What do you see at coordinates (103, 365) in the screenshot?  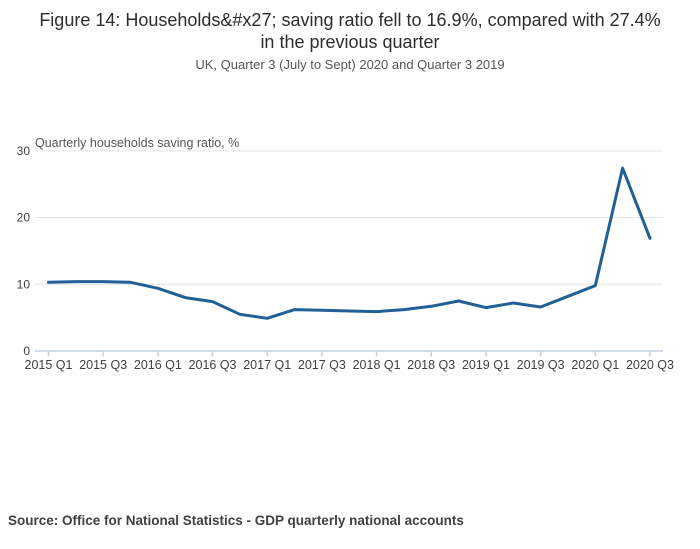 I see `x-tick-label: 2015 Q3` at bounding box center [103, 365].